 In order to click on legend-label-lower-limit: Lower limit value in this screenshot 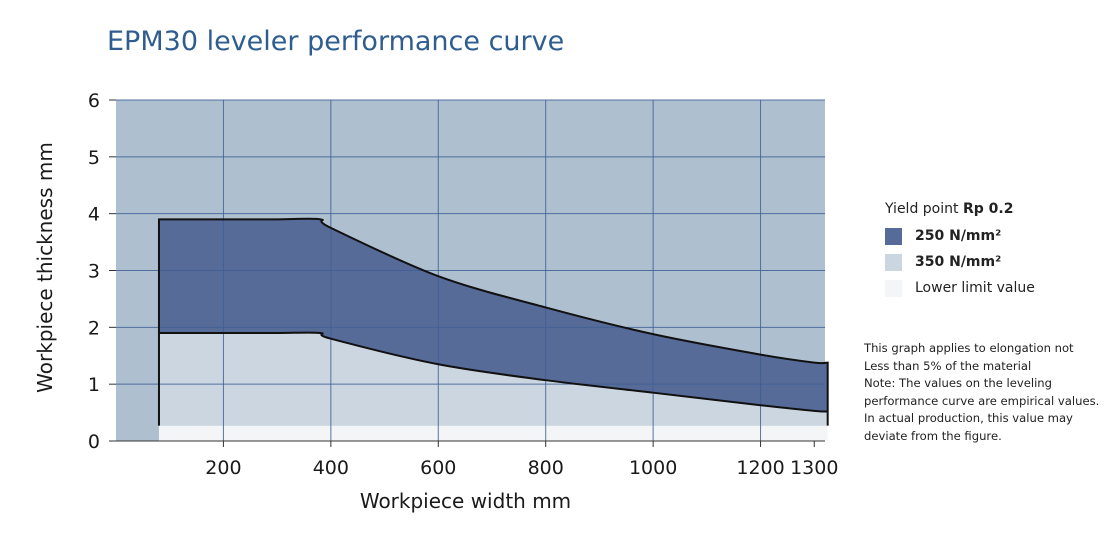, I will do `click(975, 288)`.